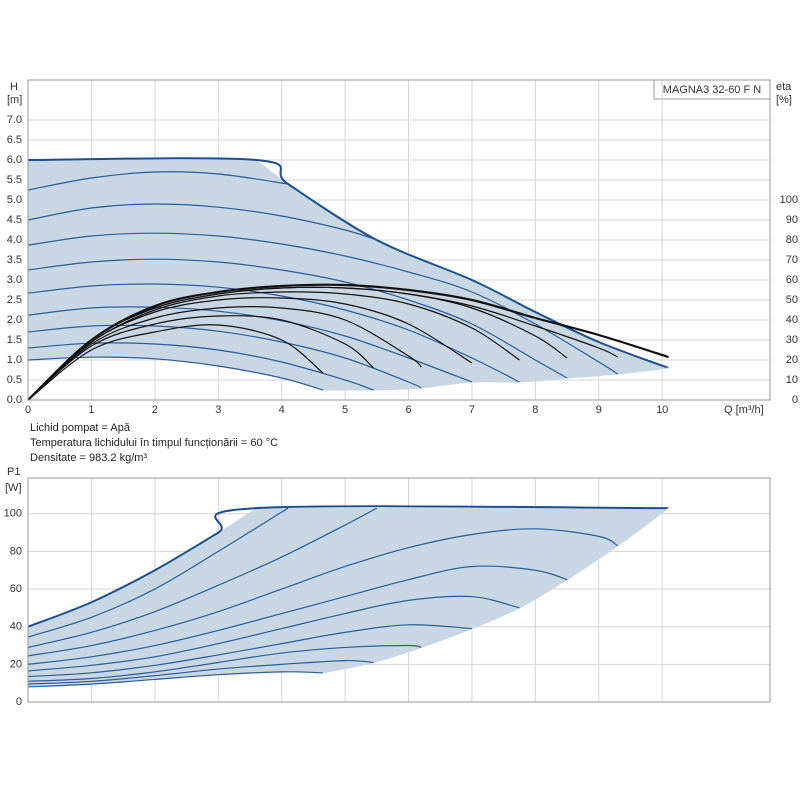 The height and width of the screenshot is (800, 800). What do you see at coordinates (792, 240) in the screenshot?
I see `y2-tick-label: 80` at bounding box center [792, 240].